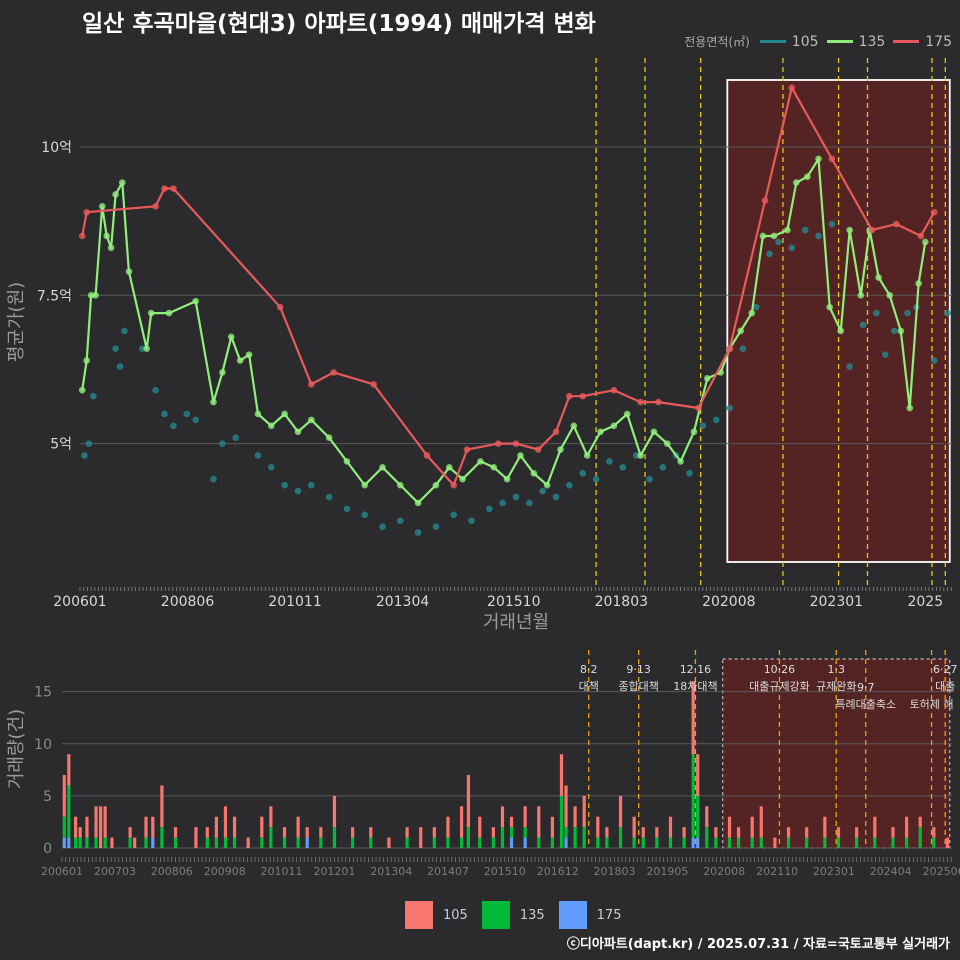 This screenshot has height=960, width=960. I want to click on legend-top: 전용면적(㎡) 105 135 175, so click(818, 41).